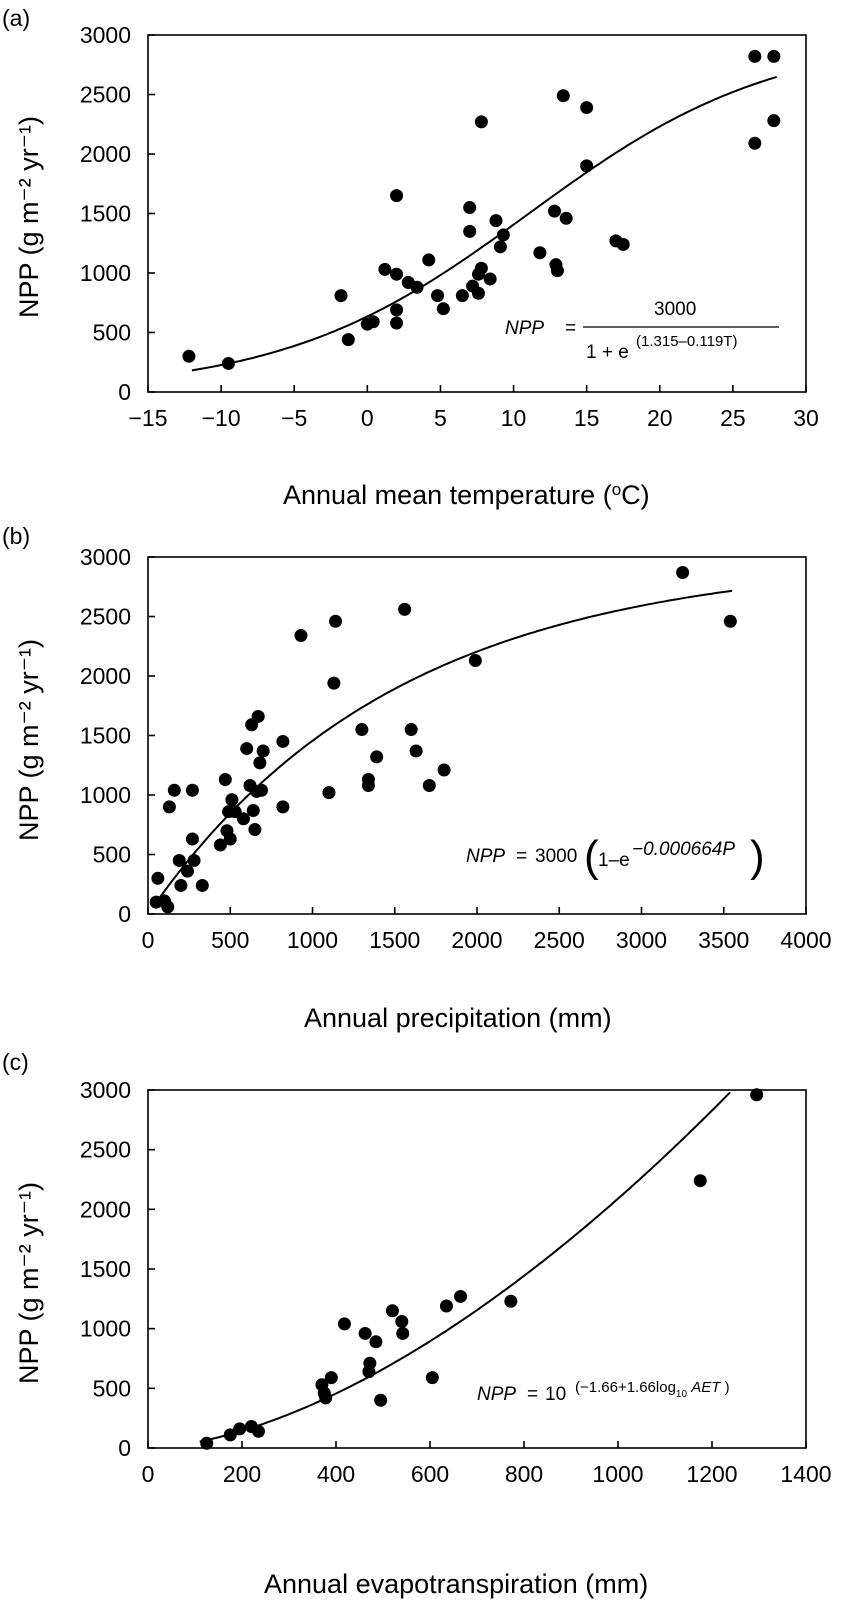 The image size is (868, 1607). What do you see at coordinates (105, 213) in the screenshot?
I see `y-tick-labels-a: 0 500 1000 1500 2000 2500 3000` at bounding box center [105, 213].